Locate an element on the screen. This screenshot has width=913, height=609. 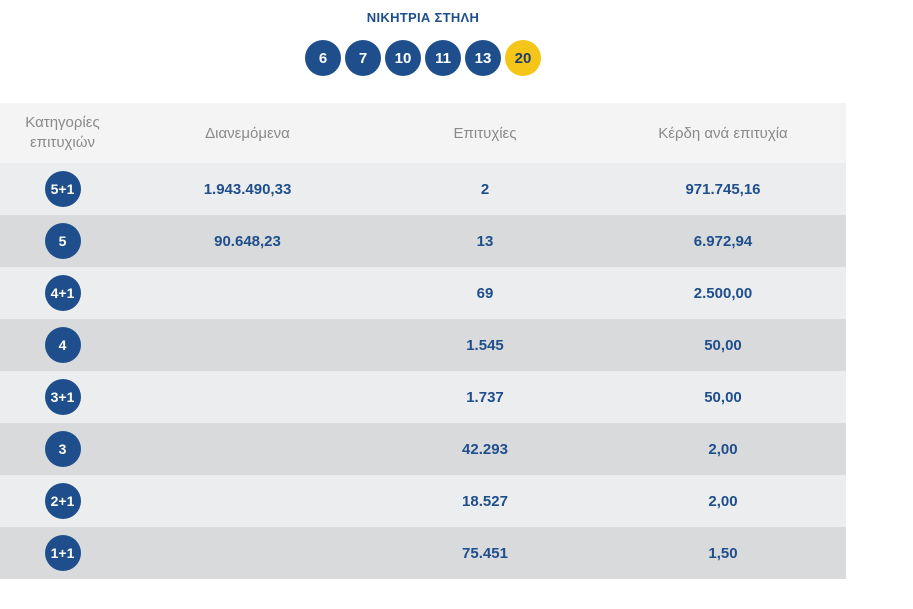
table-row: 4 1.545 50,00 is located at coordinates (423, 345).